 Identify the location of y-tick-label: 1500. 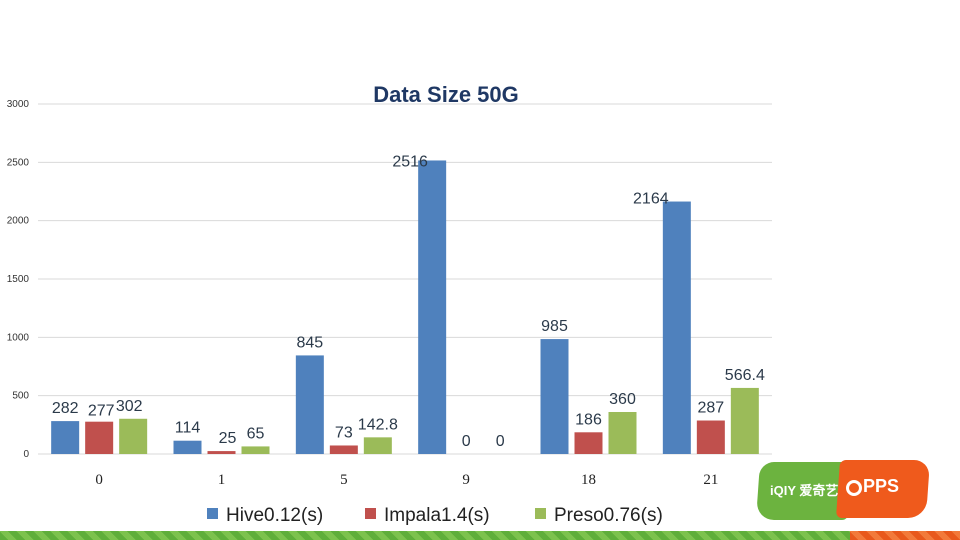
(18, 279).